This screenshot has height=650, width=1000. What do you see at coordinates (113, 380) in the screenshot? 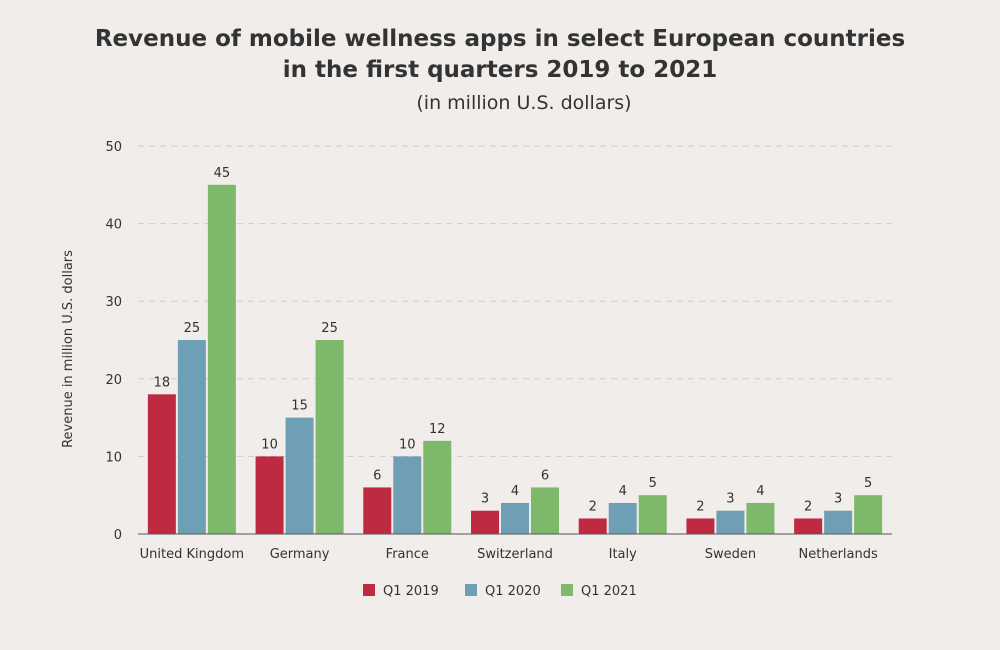
I see `y-tick-label: 20` at bounding box center [113, 380].